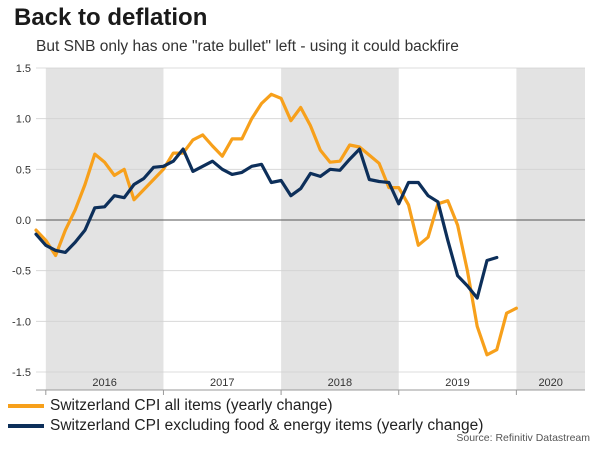 This screenshot has height=450, width=600. I want to click on y-tick-label: -0.5, so click(21, 272).